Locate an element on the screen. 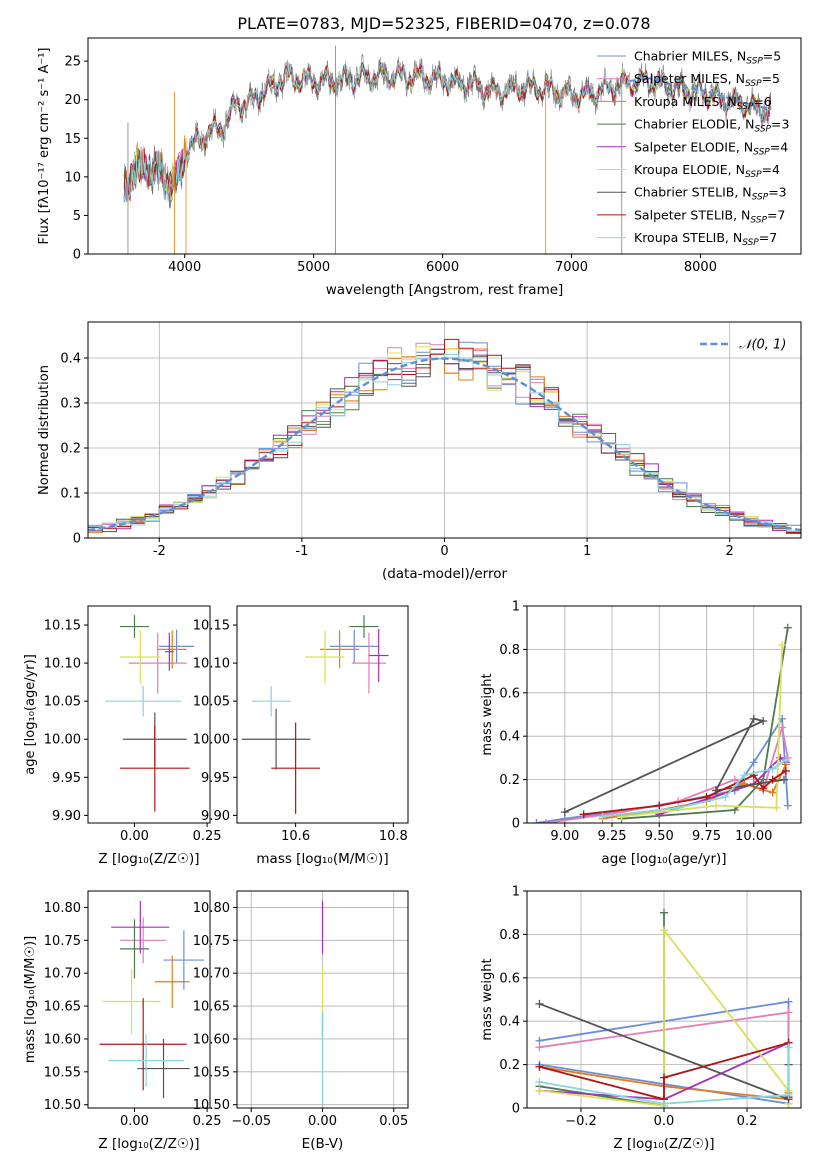 The image size is (819, 1170). errorbar-kroupa_elodie is located at coordinates (140, 657).